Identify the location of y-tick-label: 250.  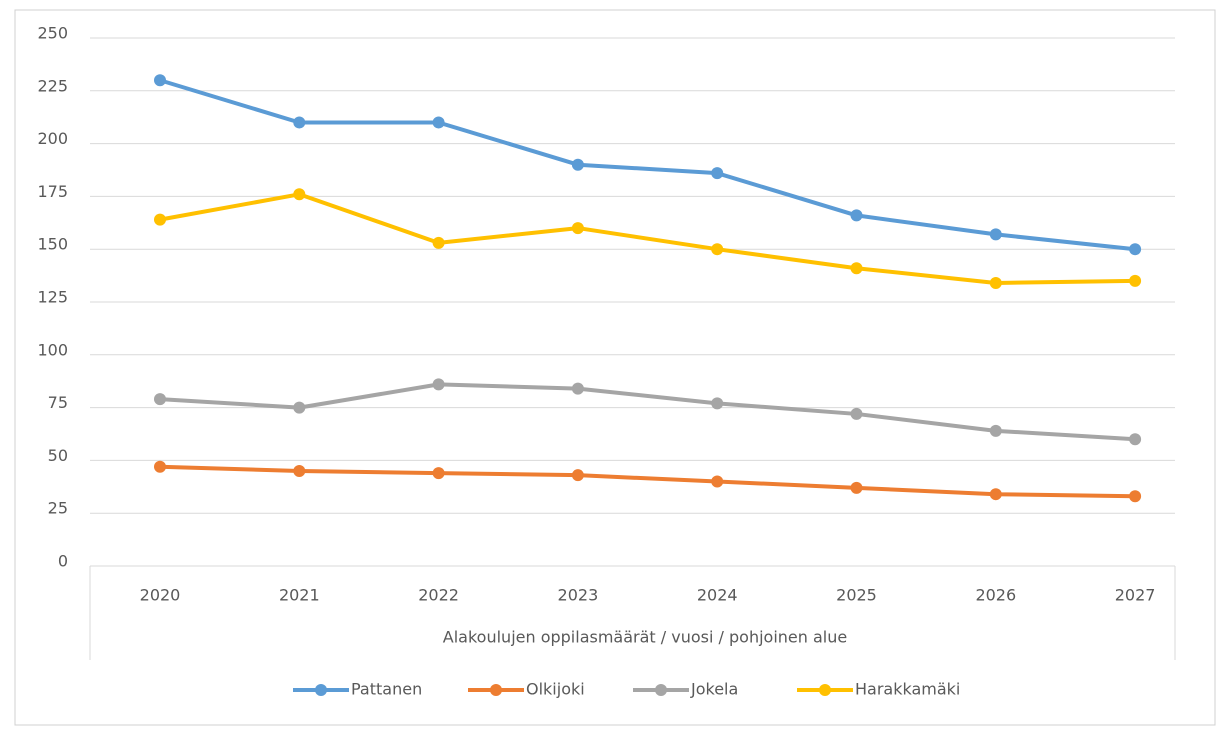
(52, 33).